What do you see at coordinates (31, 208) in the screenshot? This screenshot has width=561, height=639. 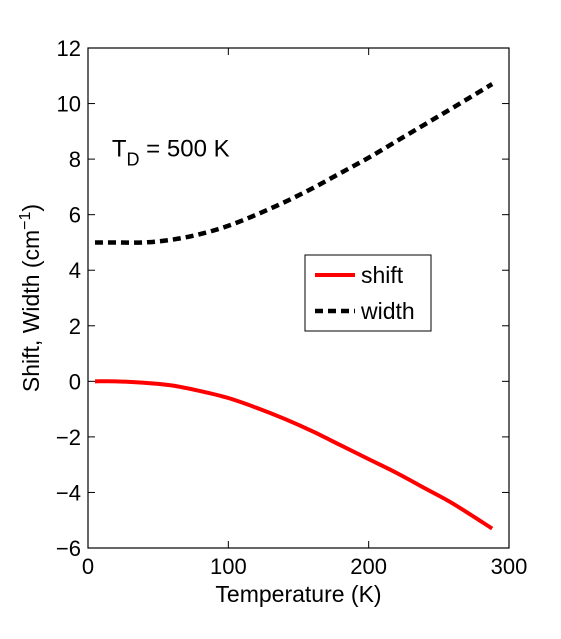 I see `y-axis-label-suffix: )` at bounding box center [31, 208].